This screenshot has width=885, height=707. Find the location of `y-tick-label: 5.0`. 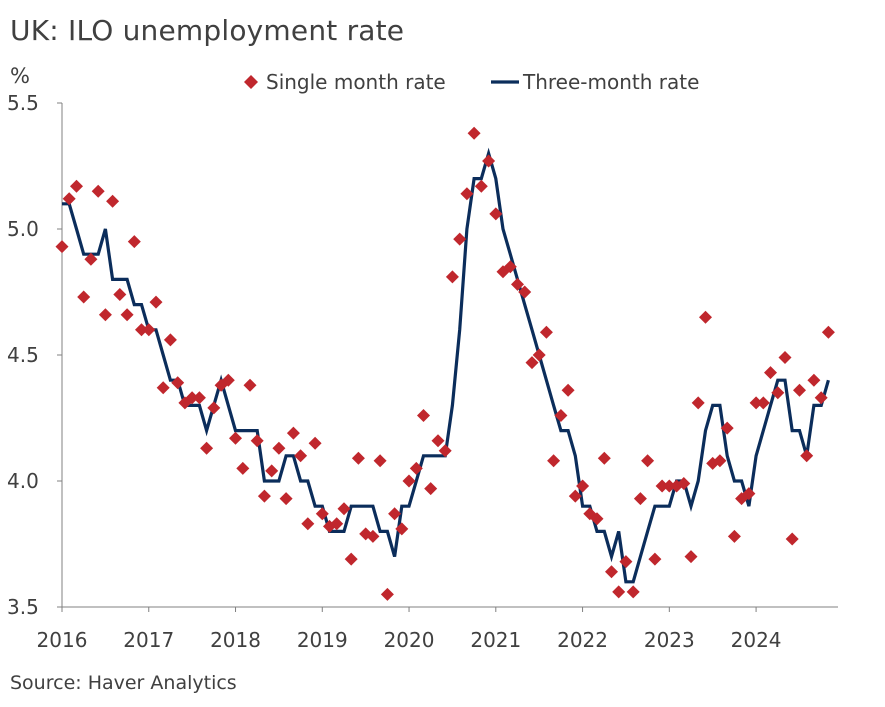

y-tick-label: 5.0 is located at coordinates (23, 229).